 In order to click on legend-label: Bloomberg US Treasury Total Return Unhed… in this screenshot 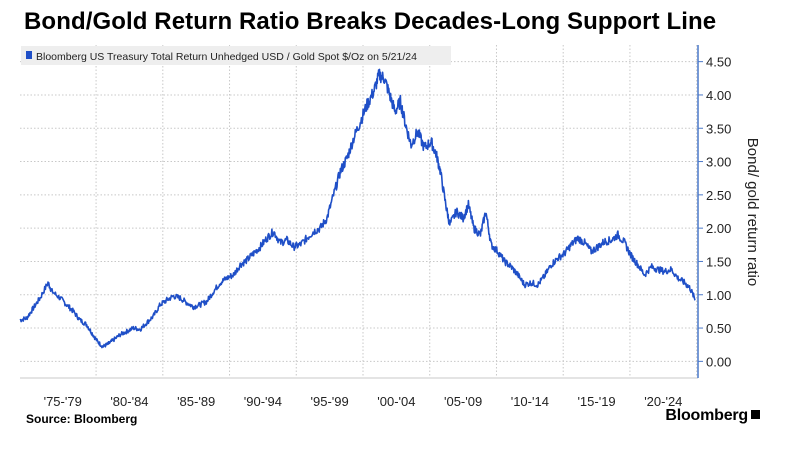, I will do `click(226, 57)`.